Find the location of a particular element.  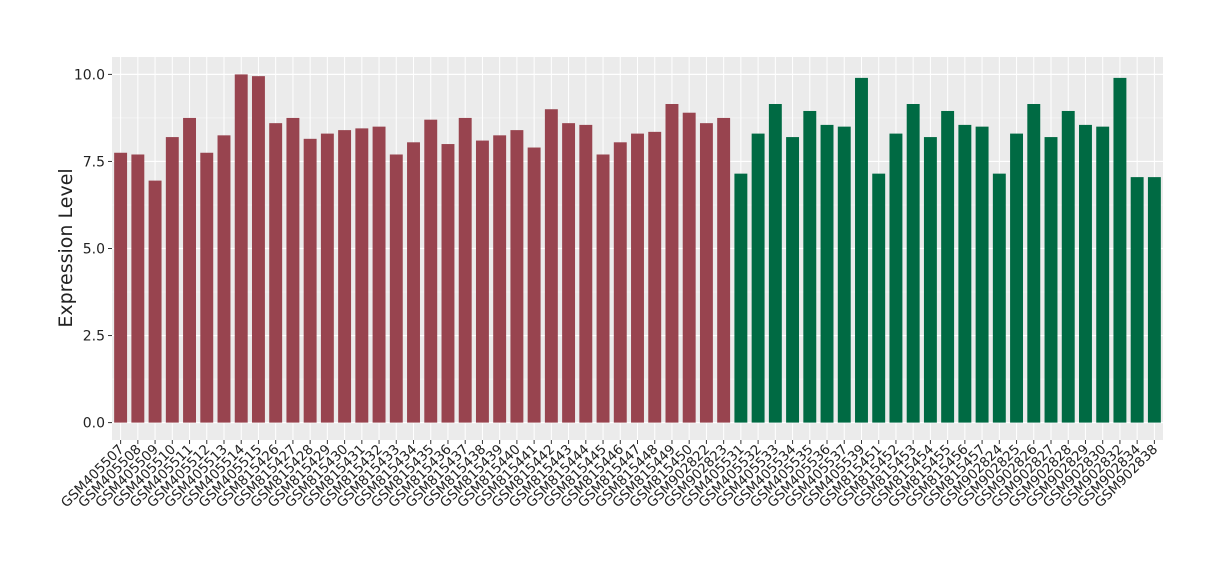

y-tick-label: 0.0 is located at coordinates (94, 424).